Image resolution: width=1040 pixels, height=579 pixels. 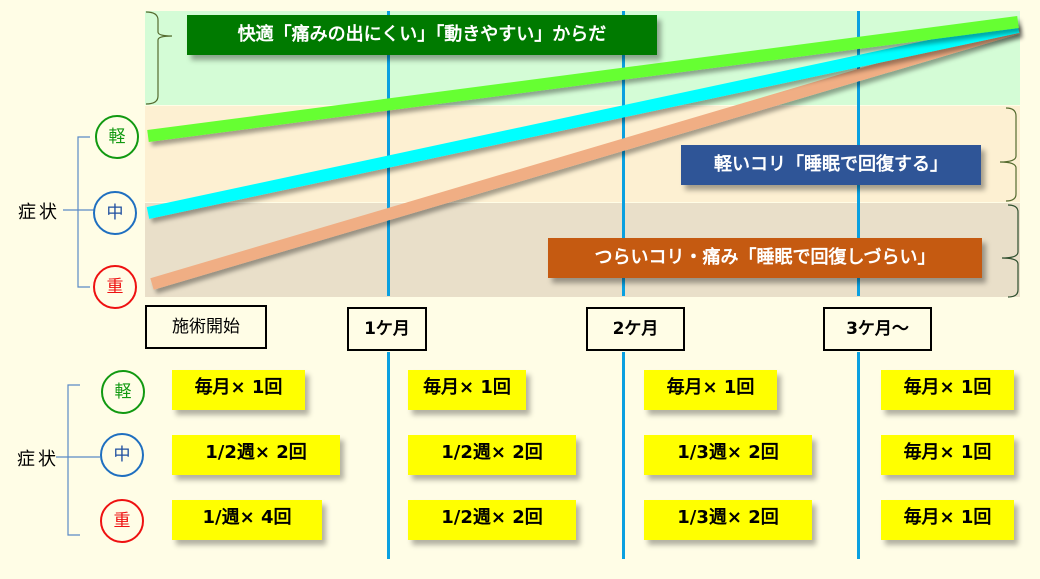 What do you see at coordinates (831, 165) in the screenshot?
I see `banner-light: 軽いコリ「睡眠で回復する」` at bounding box center [831, 165].